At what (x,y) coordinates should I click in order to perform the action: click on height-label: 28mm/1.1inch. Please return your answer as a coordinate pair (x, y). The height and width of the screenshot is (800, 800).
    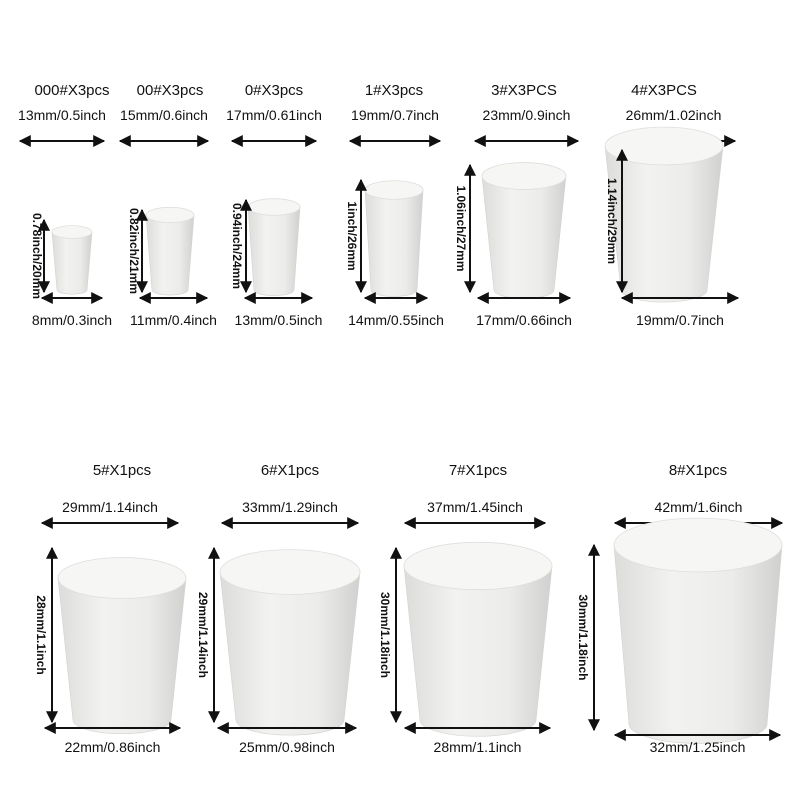
    Looking at the image, I should click on (41, 634).